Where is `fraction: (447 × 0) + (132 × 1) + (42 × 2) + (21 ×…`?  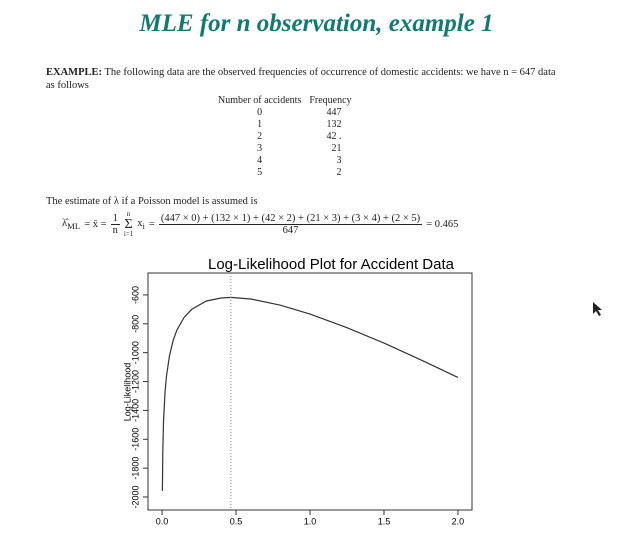
fraction: (447 × 0) + (132 × 1) + (42 × 2) + (21 ×… is located at coordinates (290, 224).